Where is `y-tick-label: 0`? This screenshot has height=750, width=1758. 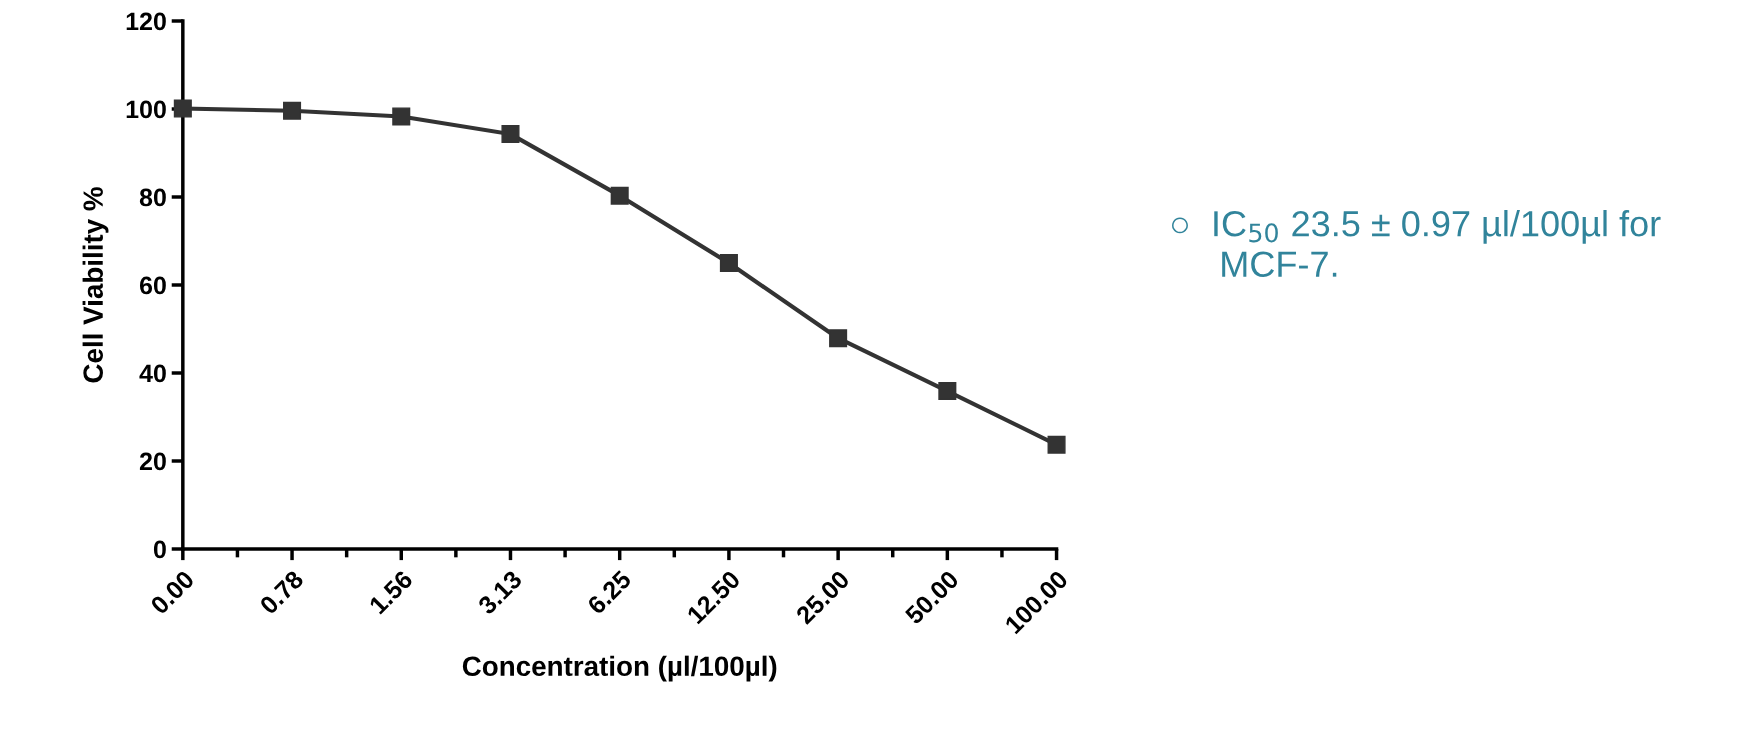
y-tick-label: 0 is located at coordinates (159, 549).